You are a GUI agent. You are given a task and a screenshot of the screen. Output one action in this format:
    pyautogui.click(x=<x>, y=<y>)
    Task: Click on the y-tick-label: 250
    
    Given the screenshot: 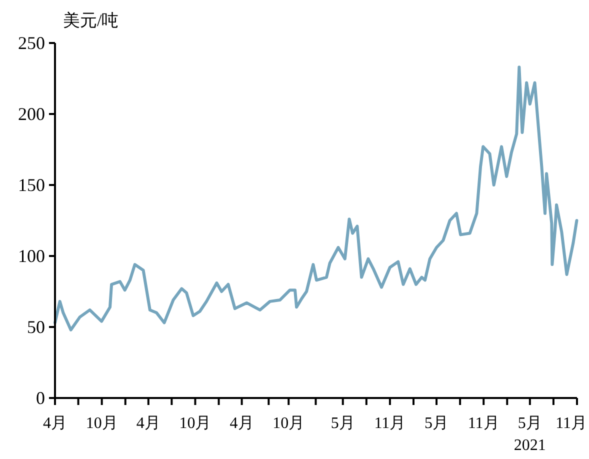 What is the action you would take?
    pyautogui.click(x=31, y=43)
    